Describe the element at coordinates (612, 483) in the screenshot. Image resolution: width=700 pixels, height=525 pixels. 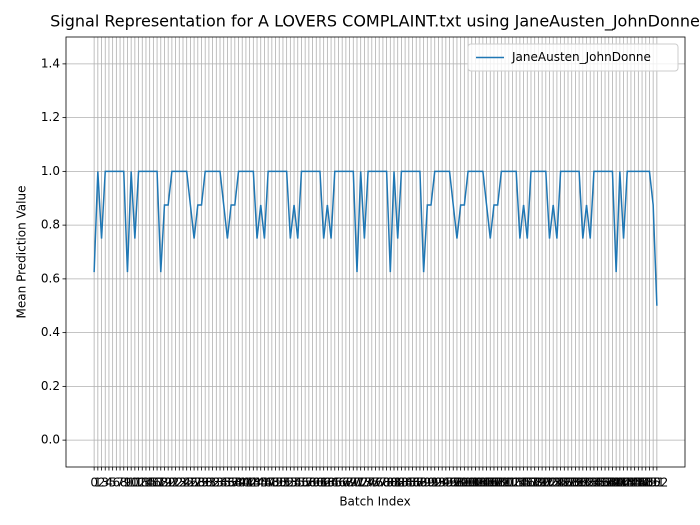
I see `x-tick-label: 140` at that location.